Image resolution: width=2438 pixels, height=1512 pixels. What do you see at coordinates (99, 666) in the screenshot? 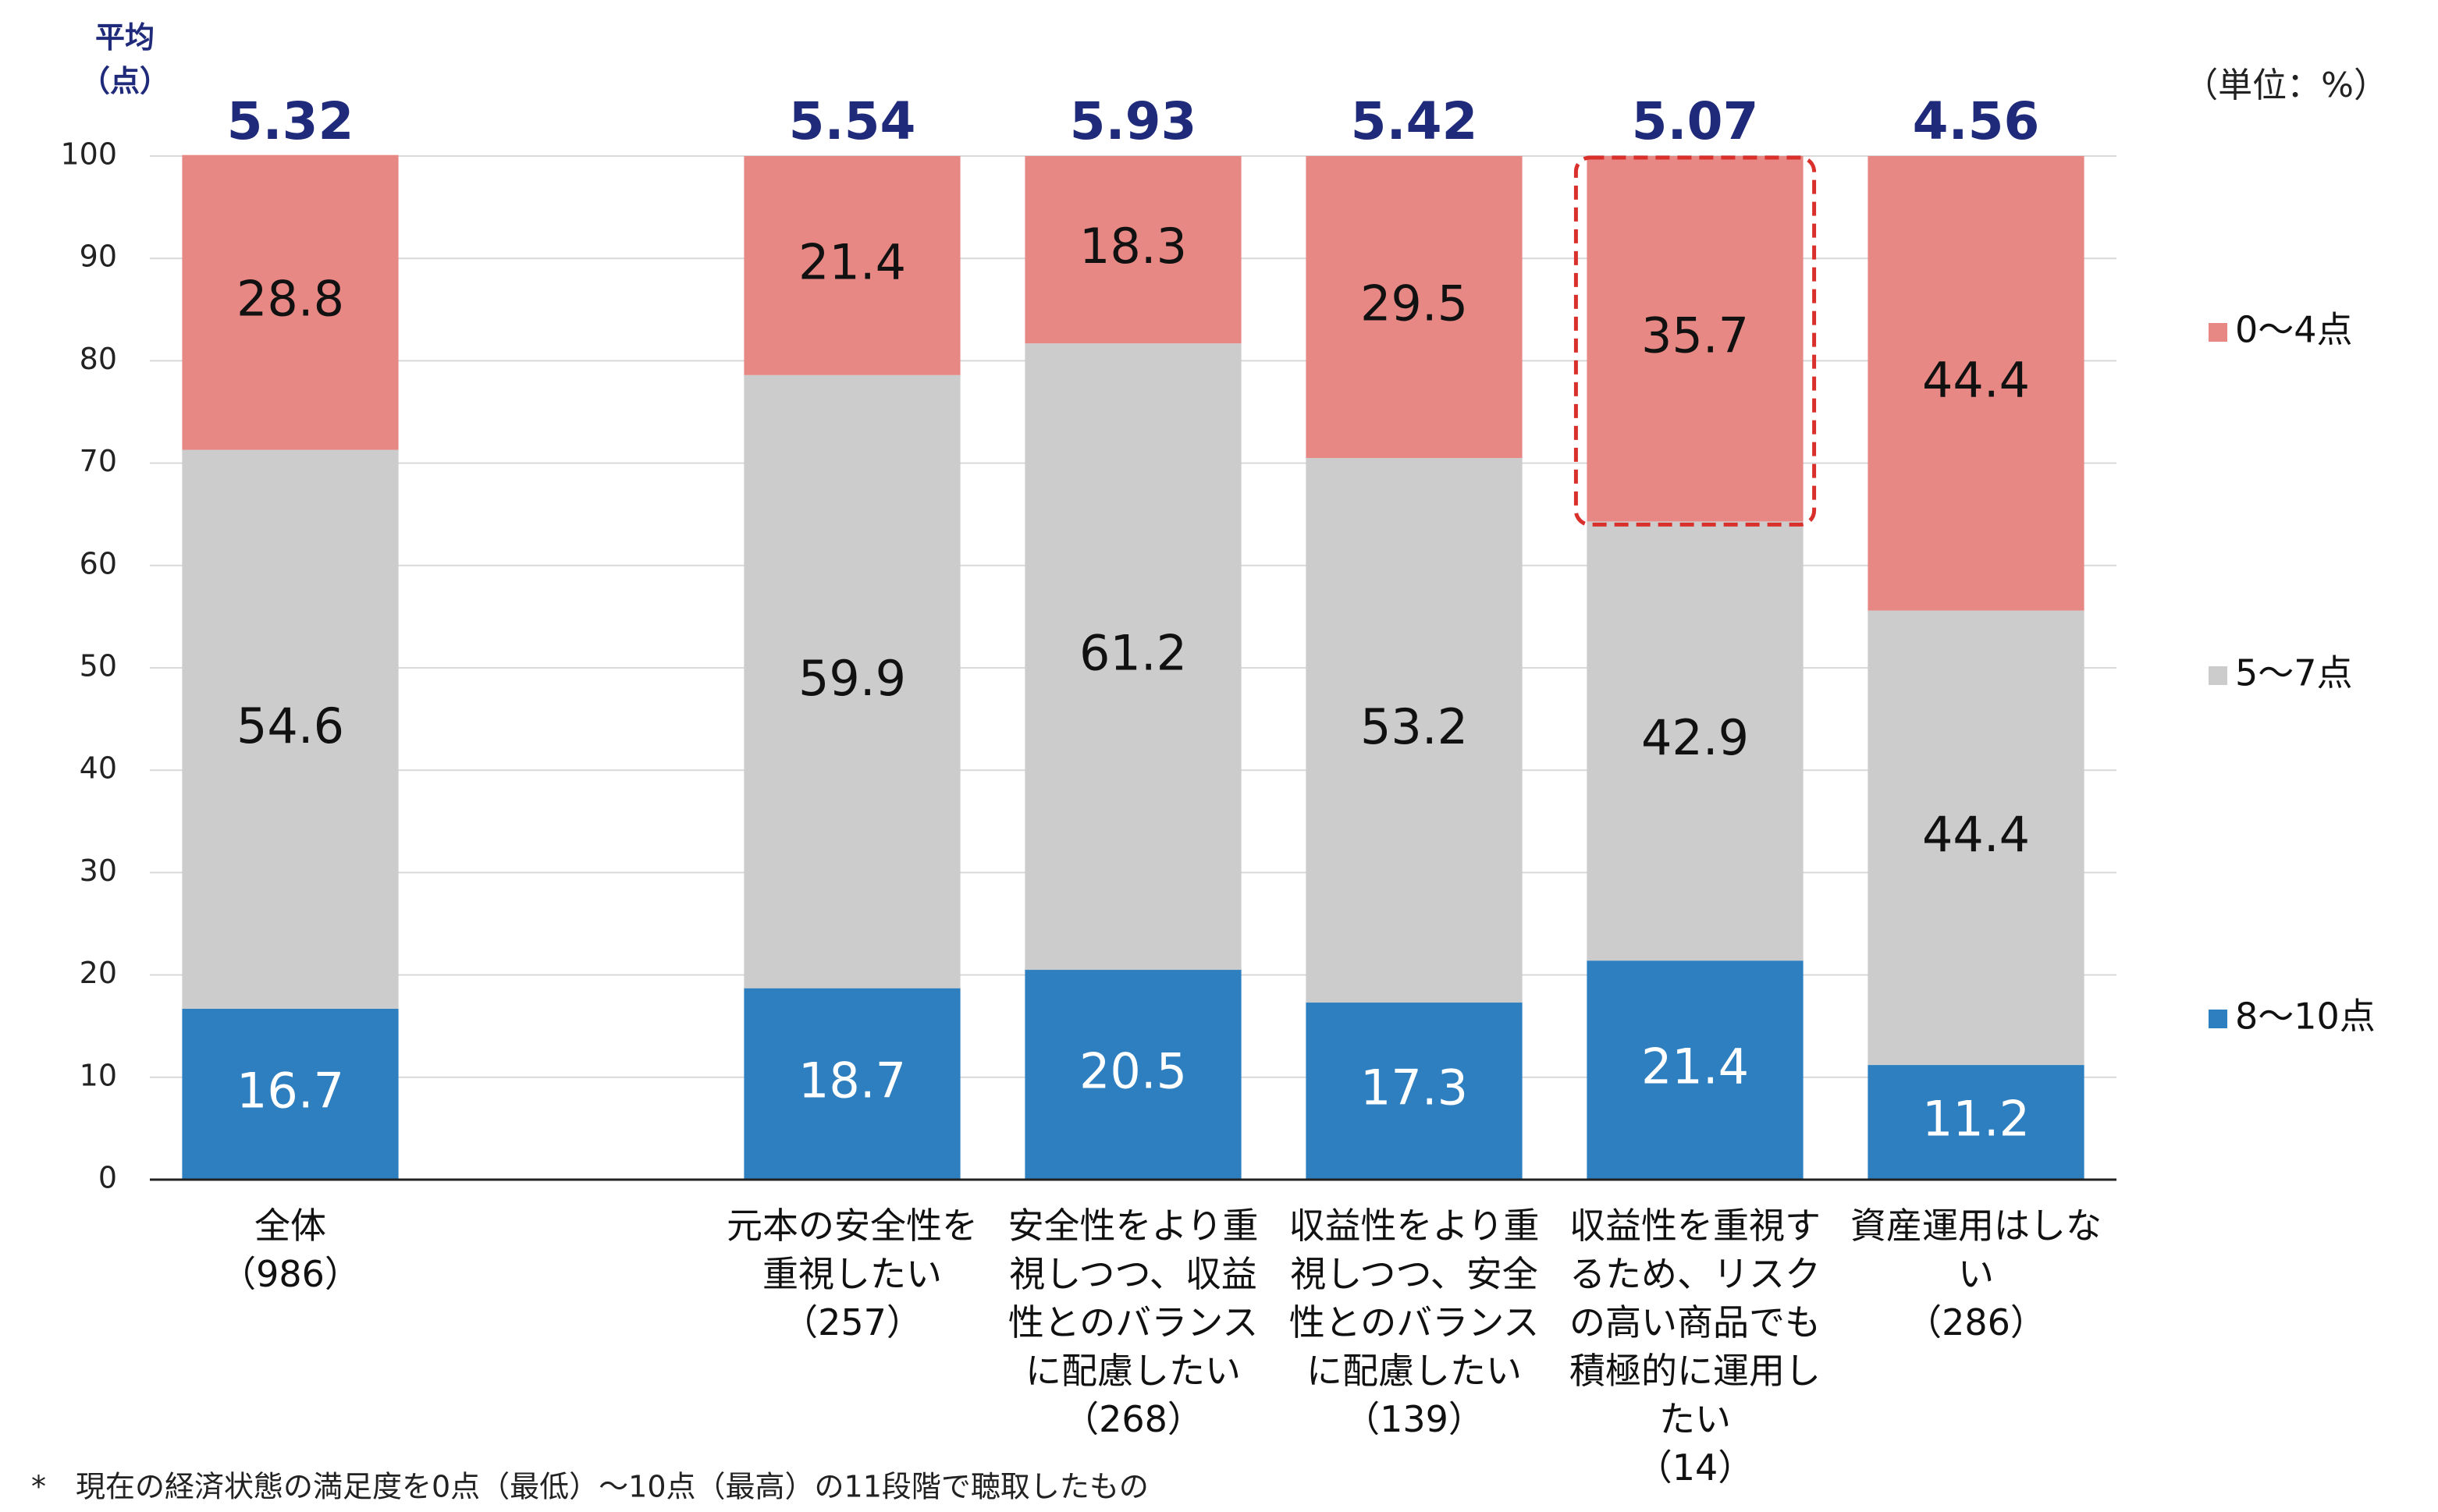
I see `y-tick-label: 50` at bounding box center [99, 666].